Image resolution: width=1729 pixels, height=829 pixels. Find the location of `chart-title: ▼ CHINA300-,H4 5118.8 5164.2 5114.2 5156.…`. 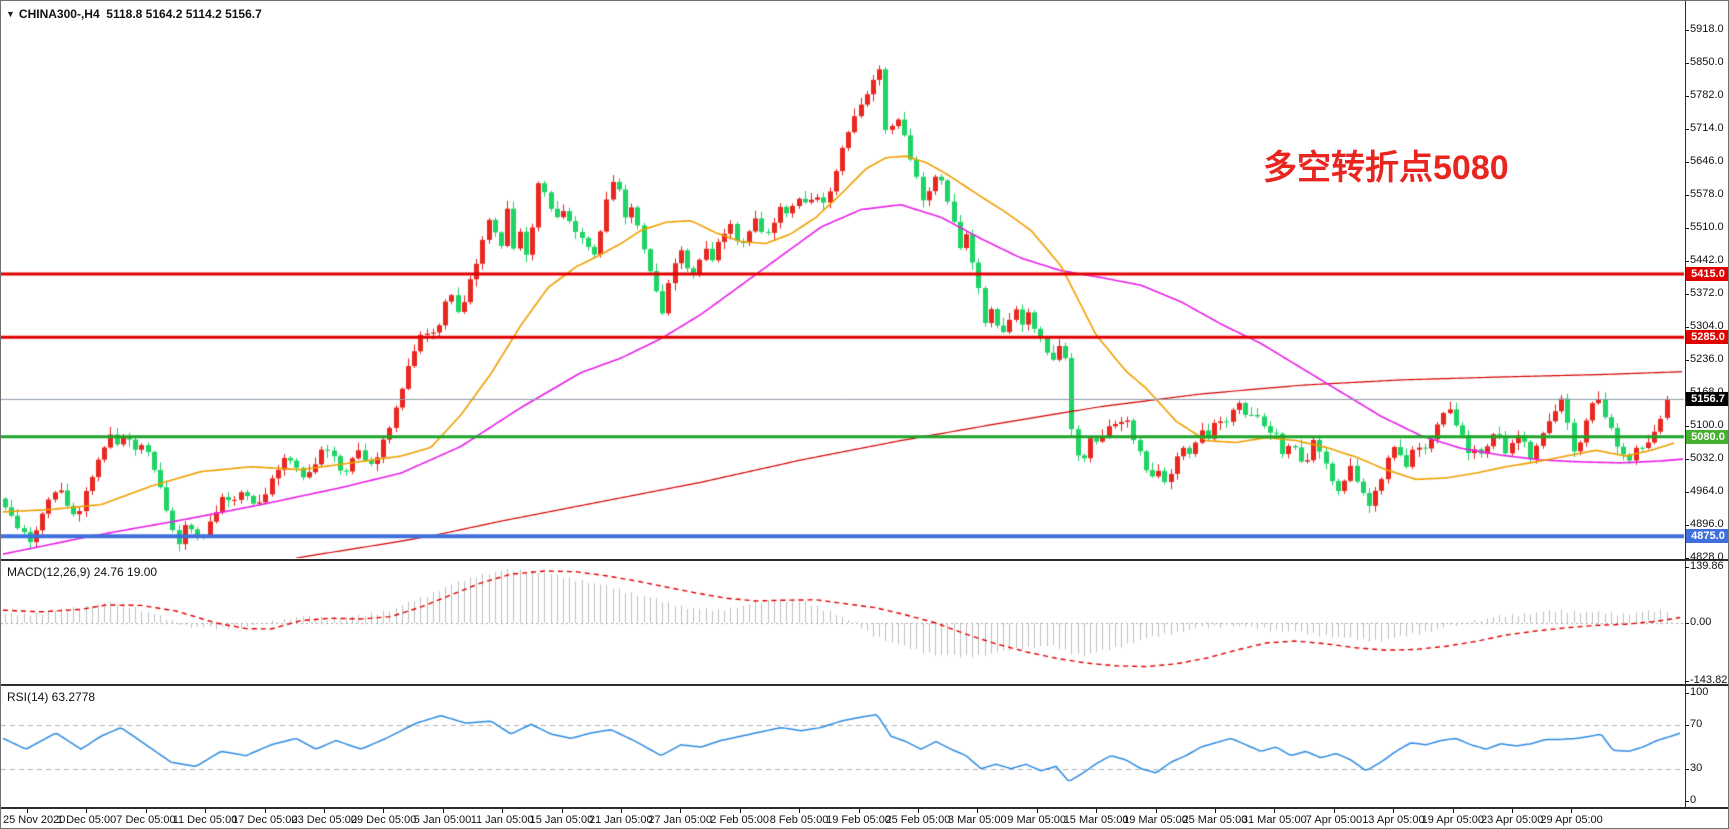

chart-title: ▼ CHINA300-,H4 5118.8 5164.2 5114.2 5156.… is located at coordinates (134, 14).